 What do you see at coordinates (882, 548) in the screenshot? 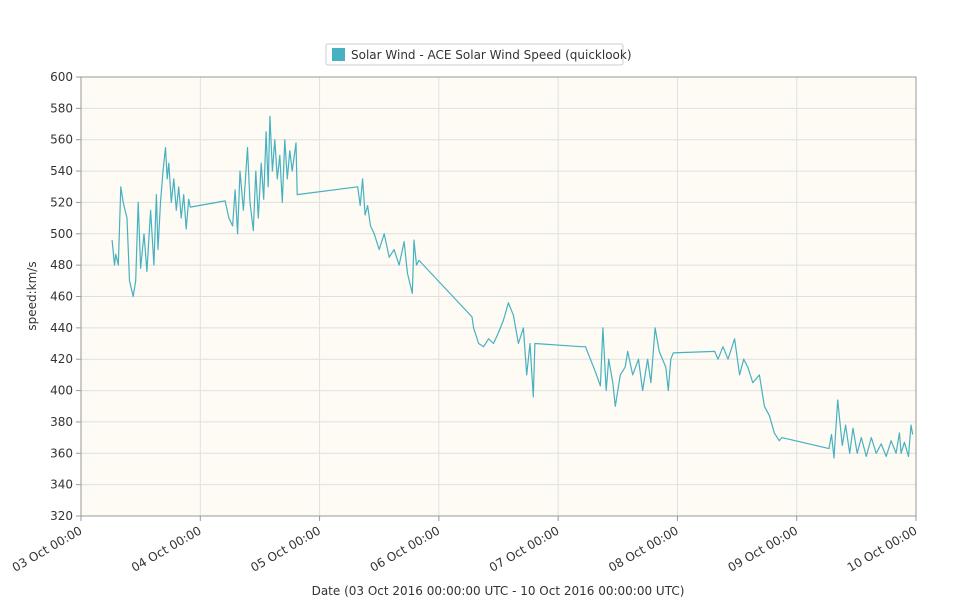
I see `x-tick-label: 10 Oct 00:00` at bounding box center [882, 548].